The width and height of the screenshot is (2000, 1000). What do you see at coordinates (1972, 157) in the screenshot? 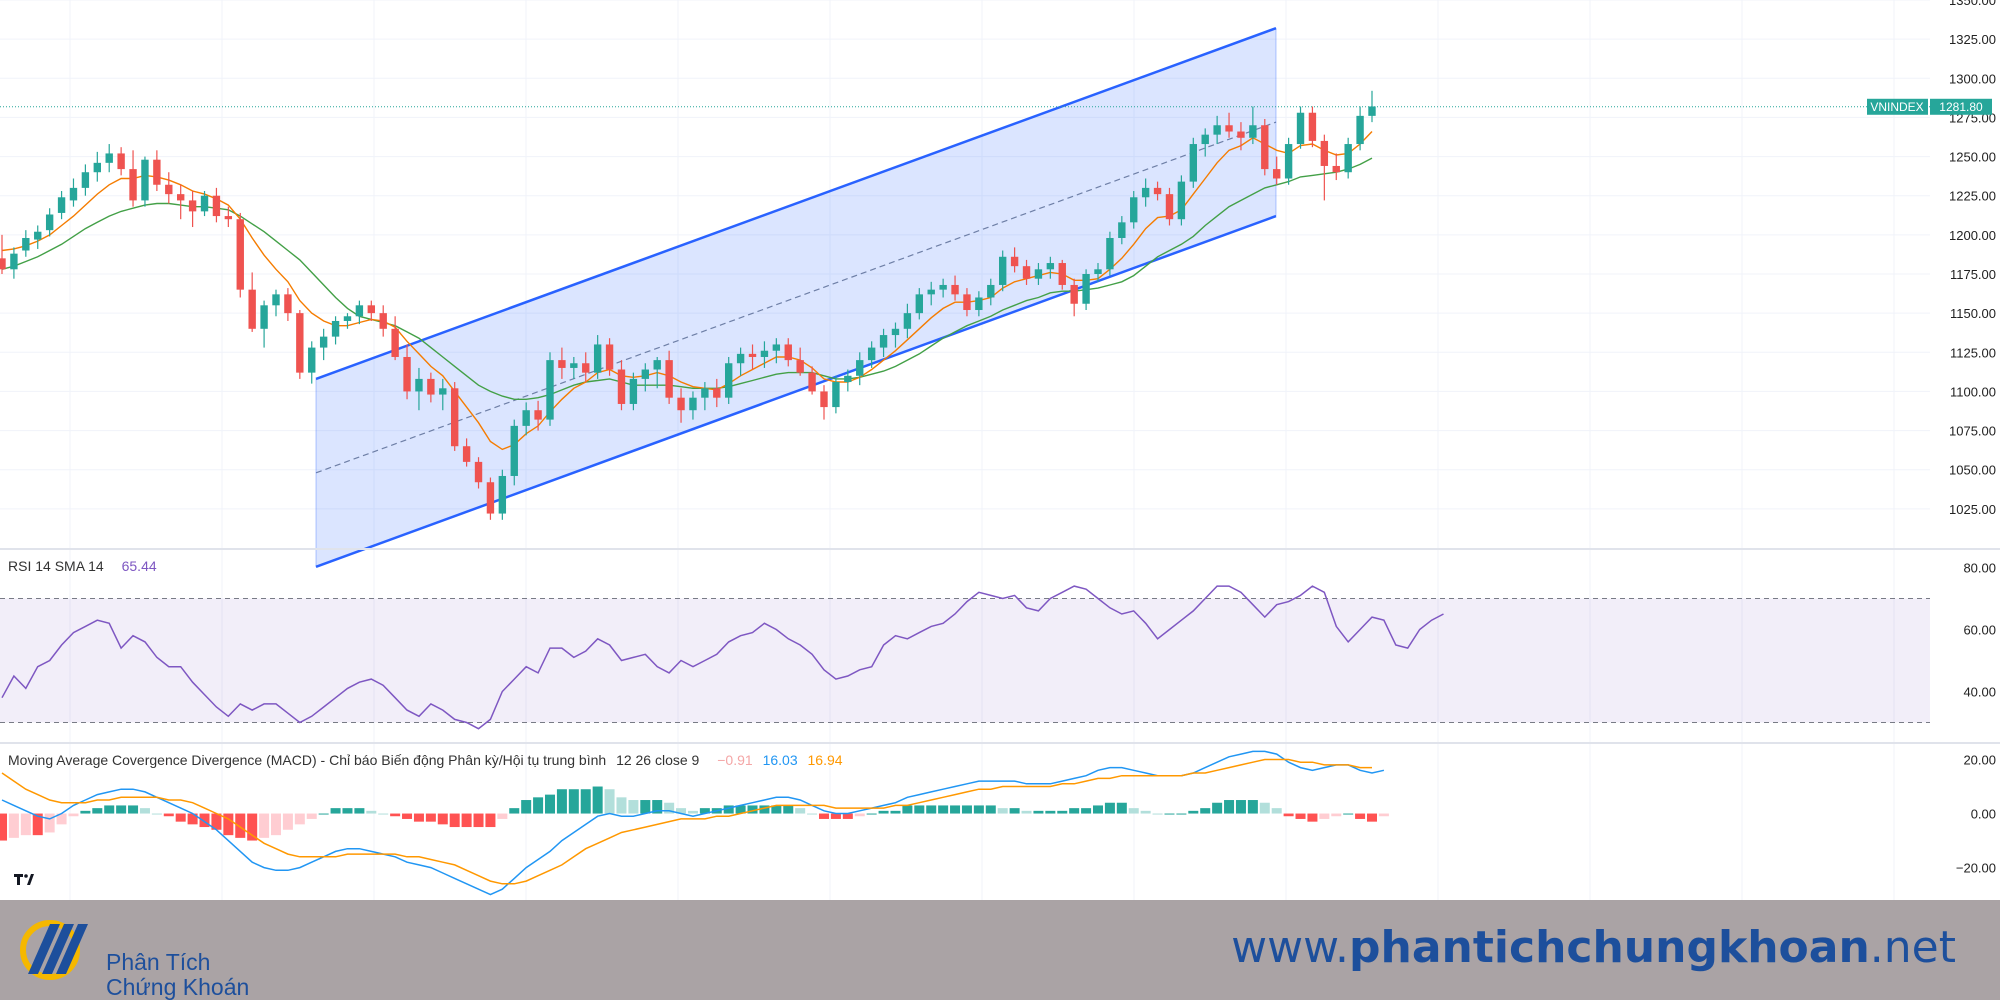
I see `price-tick-label: 1250.00` at bounding box center [1972, 157].